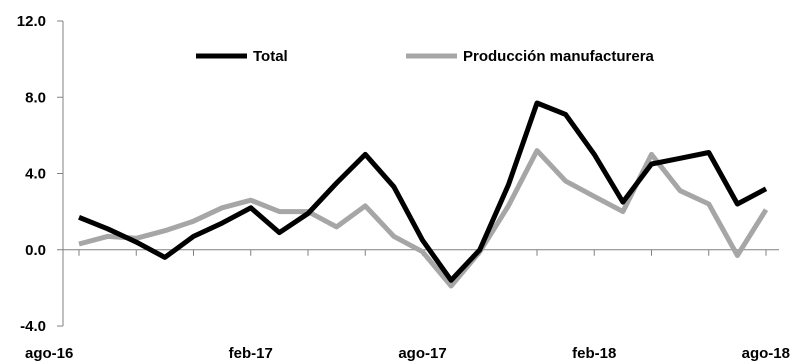 The width and height of the screenshot is (794, 364). Describe the element at coordinates (33, 326) in the screenshot. I see `y-tick-label: -4.0` at that location.